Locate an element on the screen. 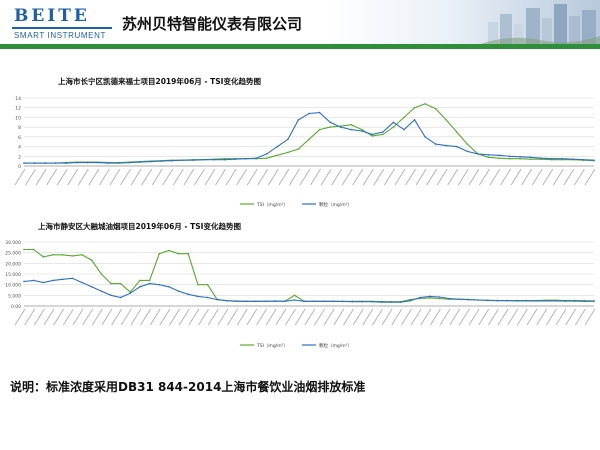  city-skyline-image is located at coordinates (540, 24).